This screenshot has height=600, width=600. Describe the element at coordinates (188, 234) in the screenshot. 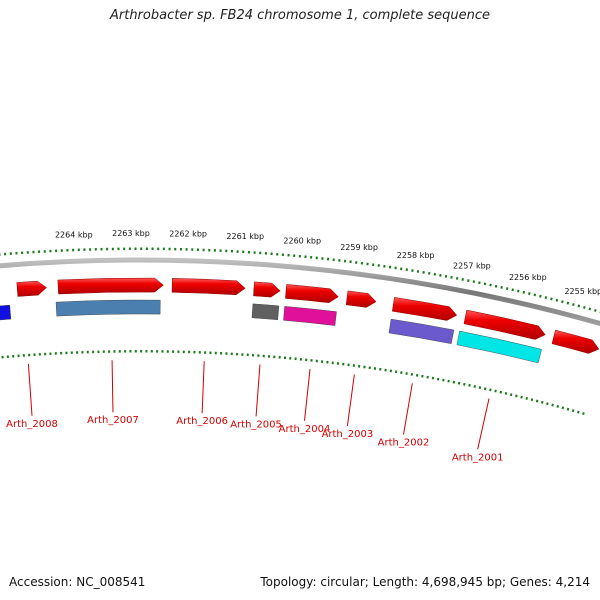

I see `scale-label: 2262 kbp` at that location.